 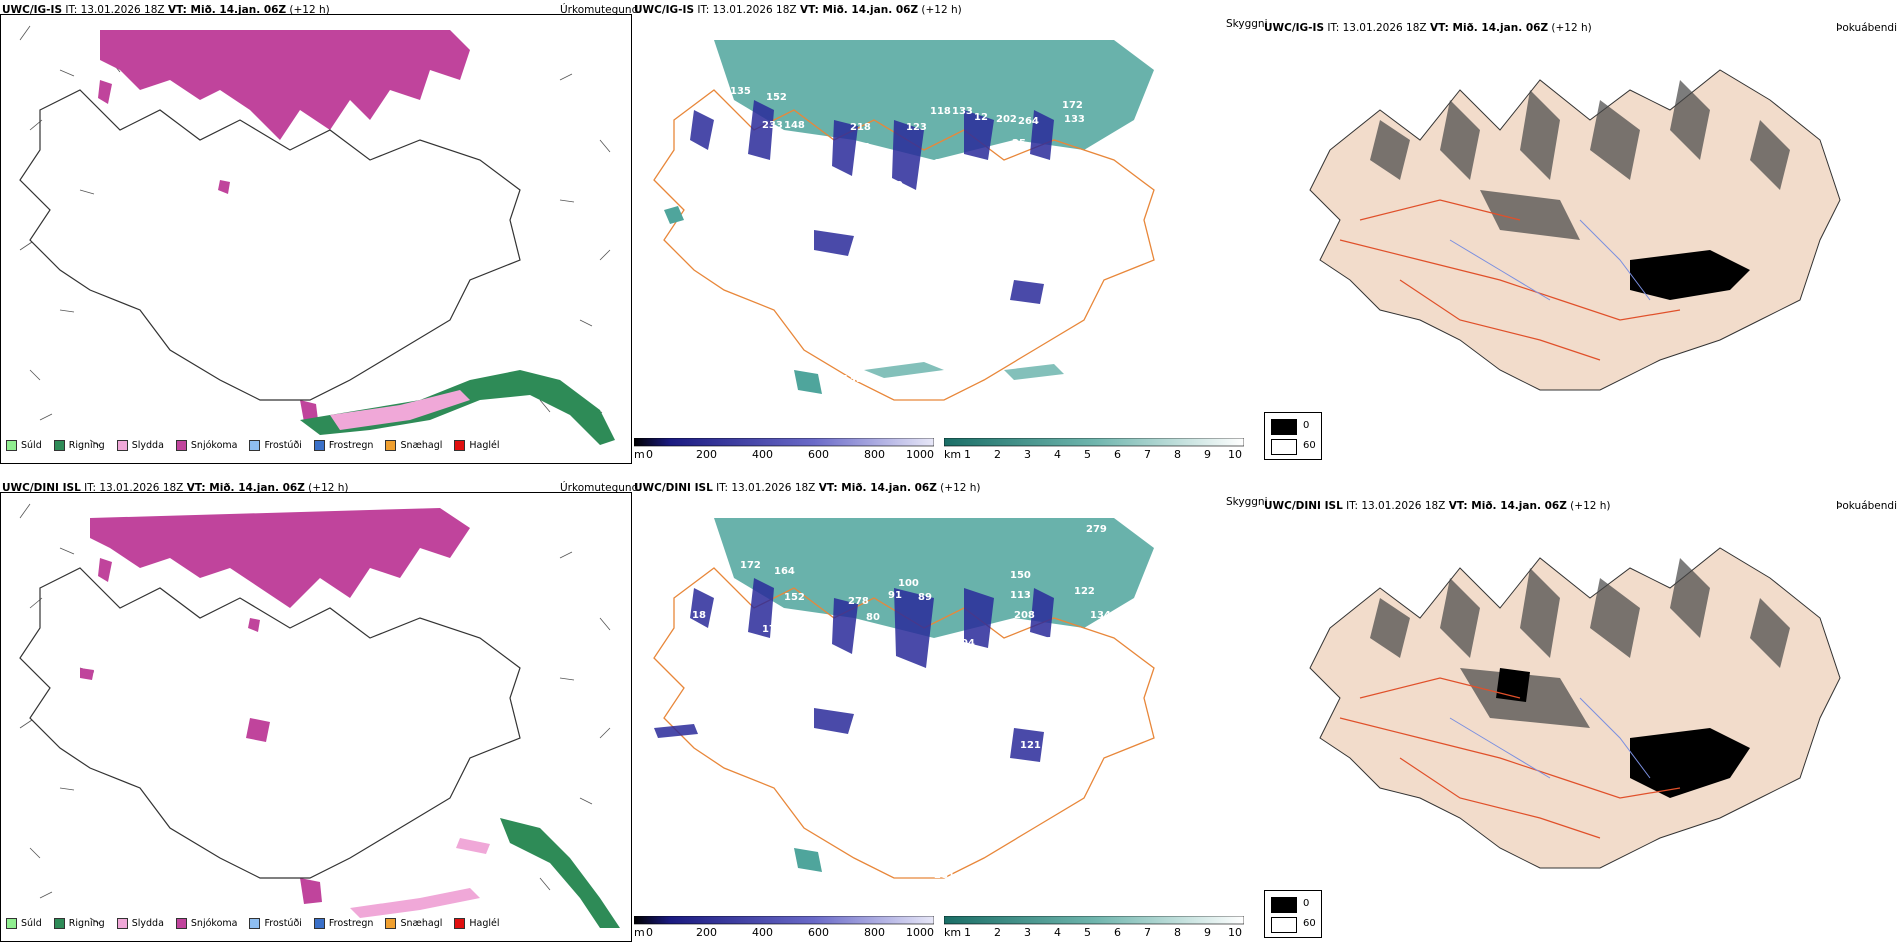 What do you see at coordinates (1027, 932) in the screenshot?
I see `colorbar-km-tick: 3` at bounding box center [1027, 932].